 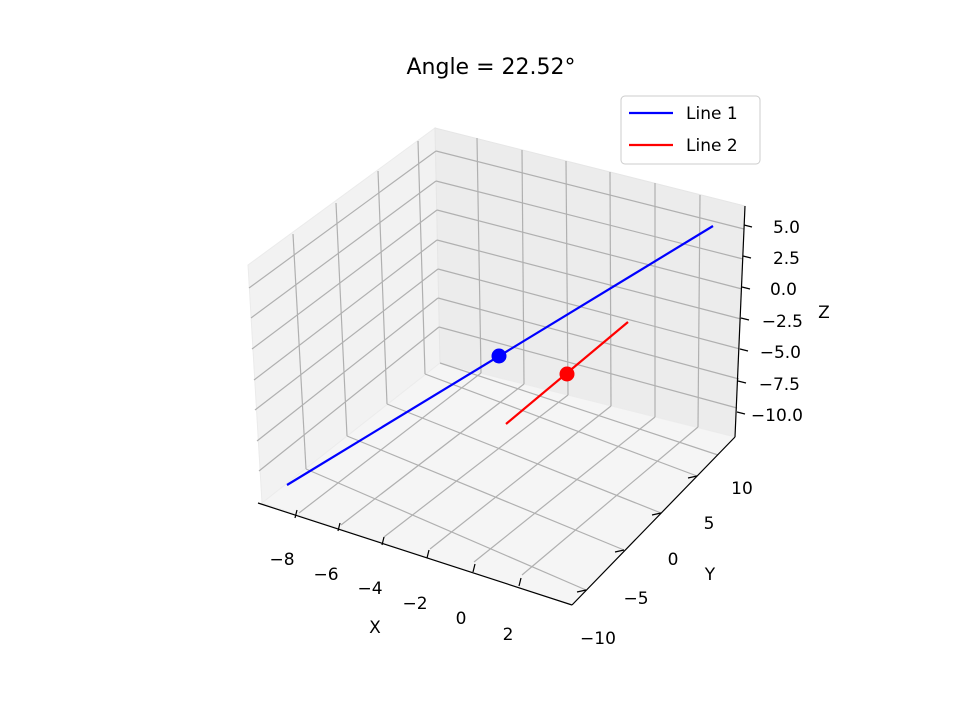 What do you see at coordinates (786, 228) in the screenshot?
I see `z-tick-label: 5.0` at bounding box center [786, 228].